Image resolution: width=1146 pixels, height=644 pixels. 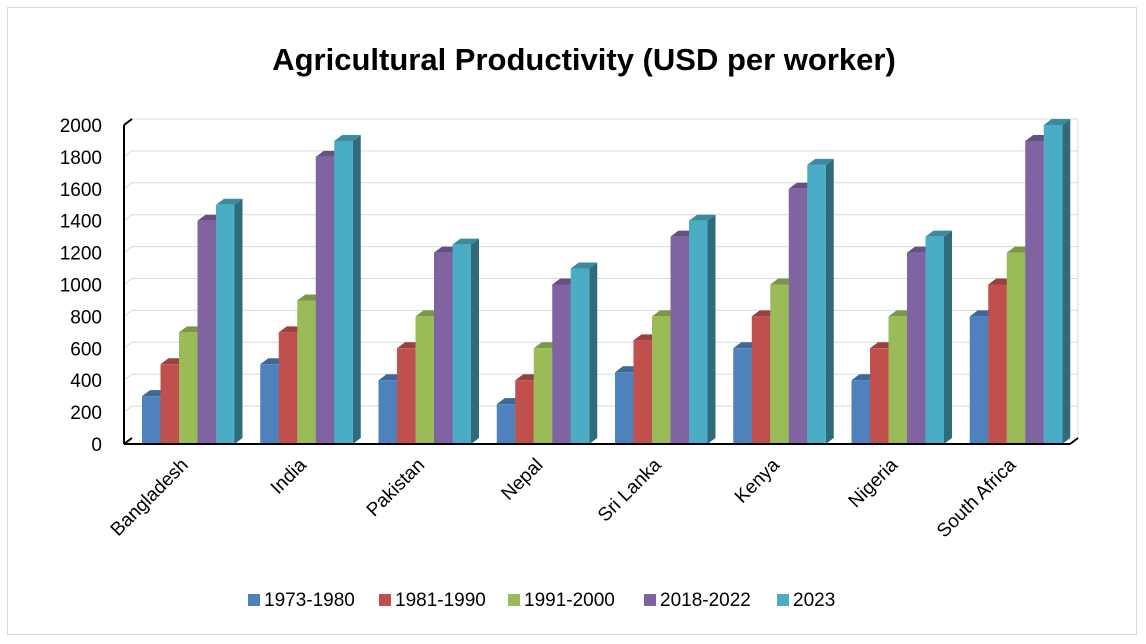 I want to click on legend-item: 1991-2000, so click(x=561, y=600).